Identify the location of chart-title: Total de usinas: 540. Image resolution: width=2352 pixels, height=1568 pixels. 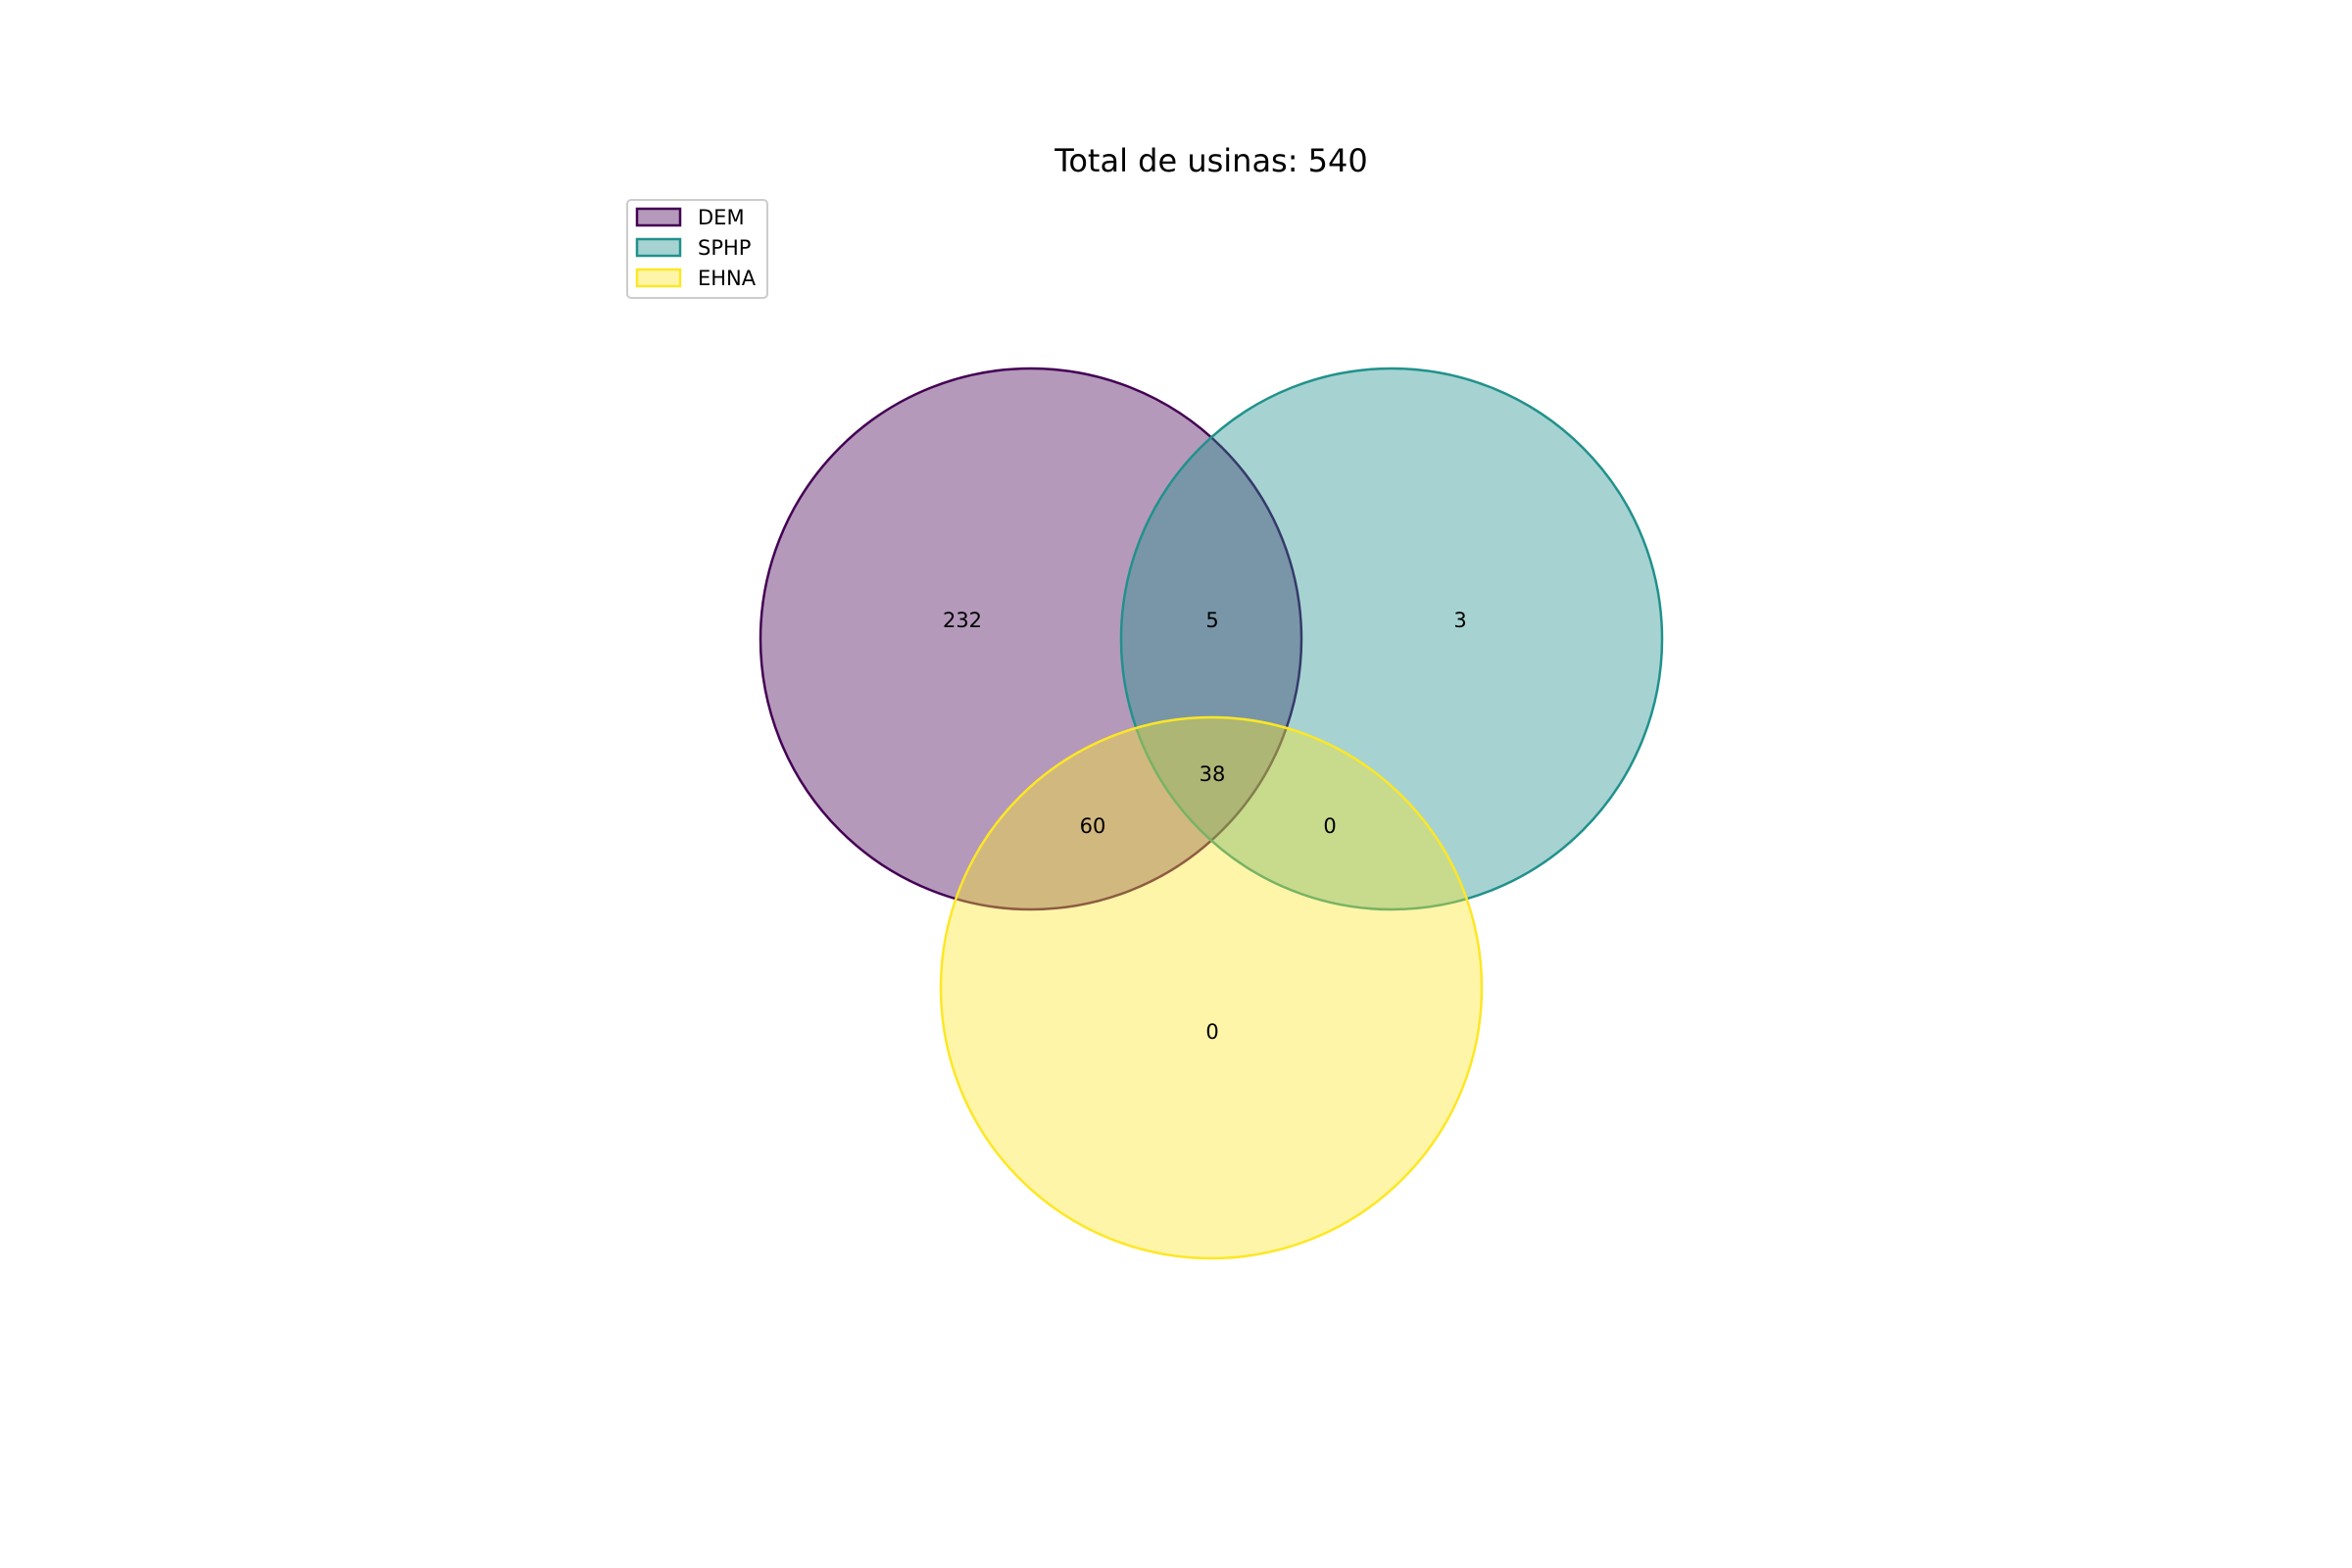
(1211, 160).